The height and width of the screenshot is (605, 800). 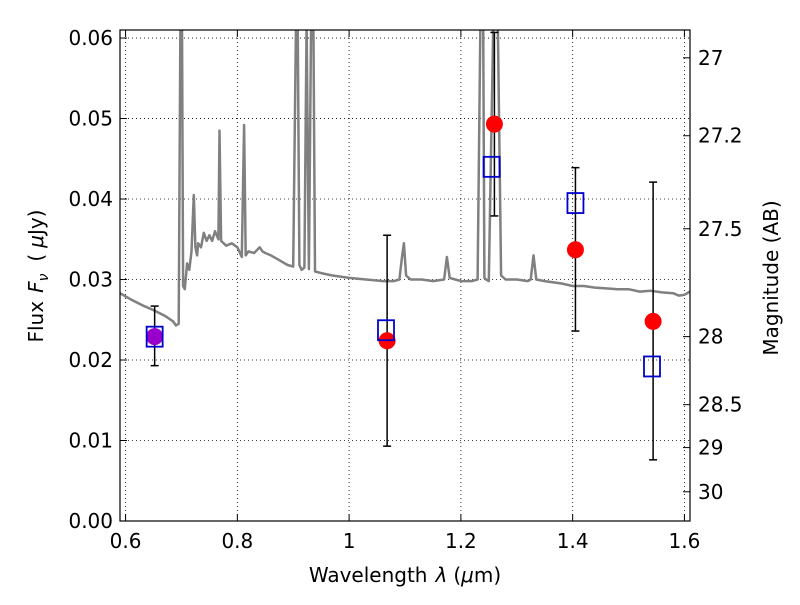 What do you see at coordinates (720, 136) in the screenshot?
I see `y2-tick-label: 27.2` at bounding box center [720, 136].